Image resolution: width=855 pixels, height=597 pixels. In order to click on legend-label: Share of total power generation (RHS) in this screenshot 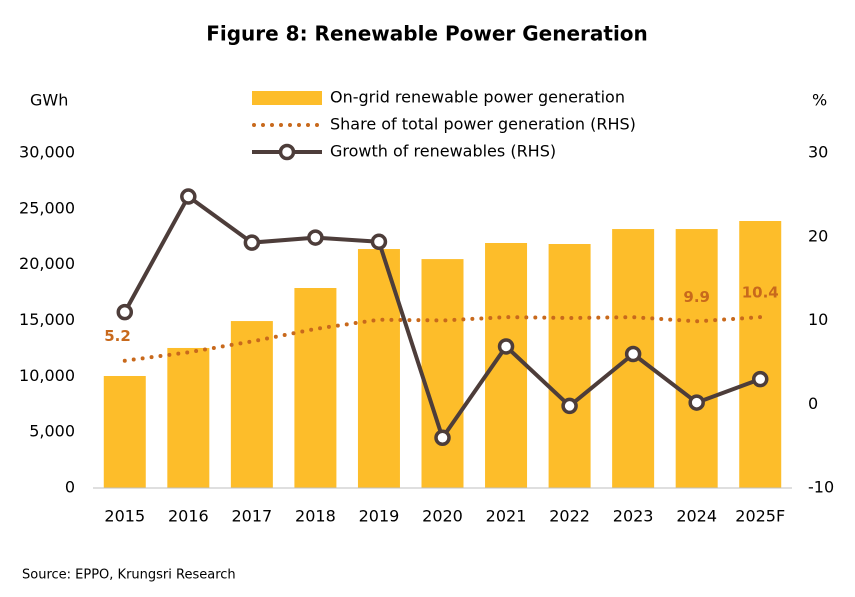, I will do `click(483, 124)`.